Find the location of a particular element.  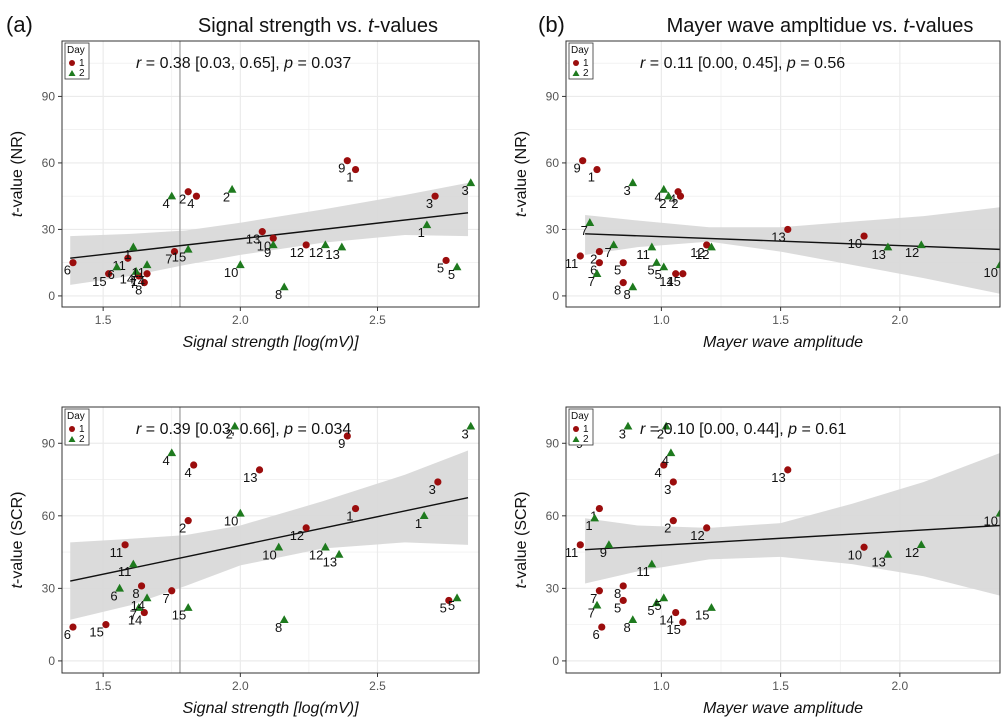

stat-r-value: = 0.39 [0.03, 0.66], is located at coordinates (212, 429).